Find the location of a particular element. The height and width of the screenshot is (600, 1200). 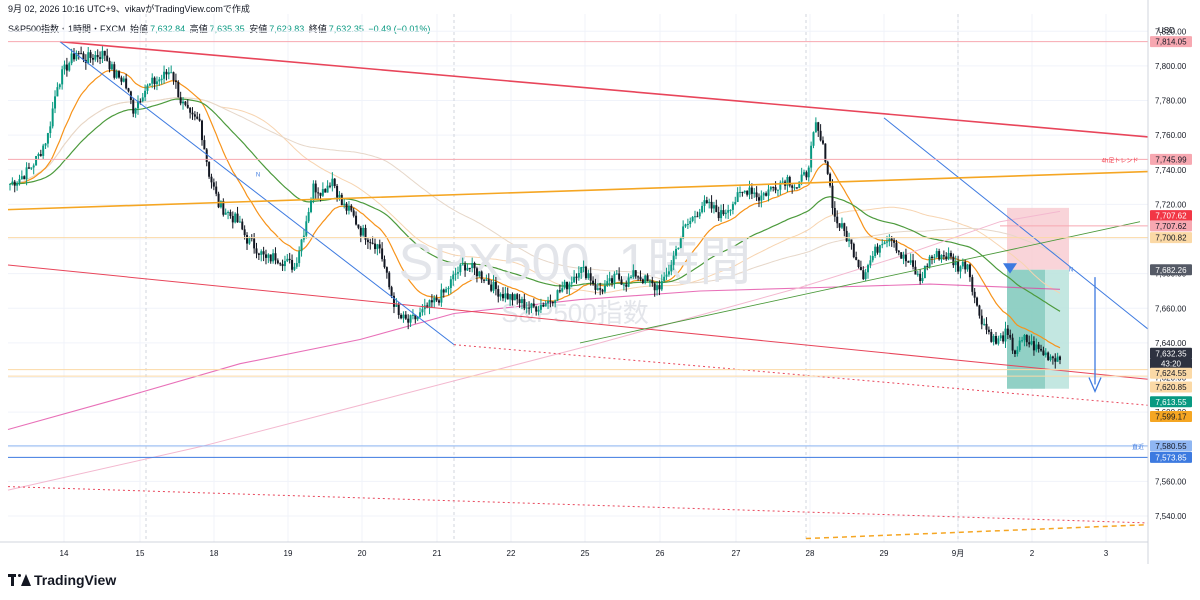

green-support is located at coordinates (860, 282).